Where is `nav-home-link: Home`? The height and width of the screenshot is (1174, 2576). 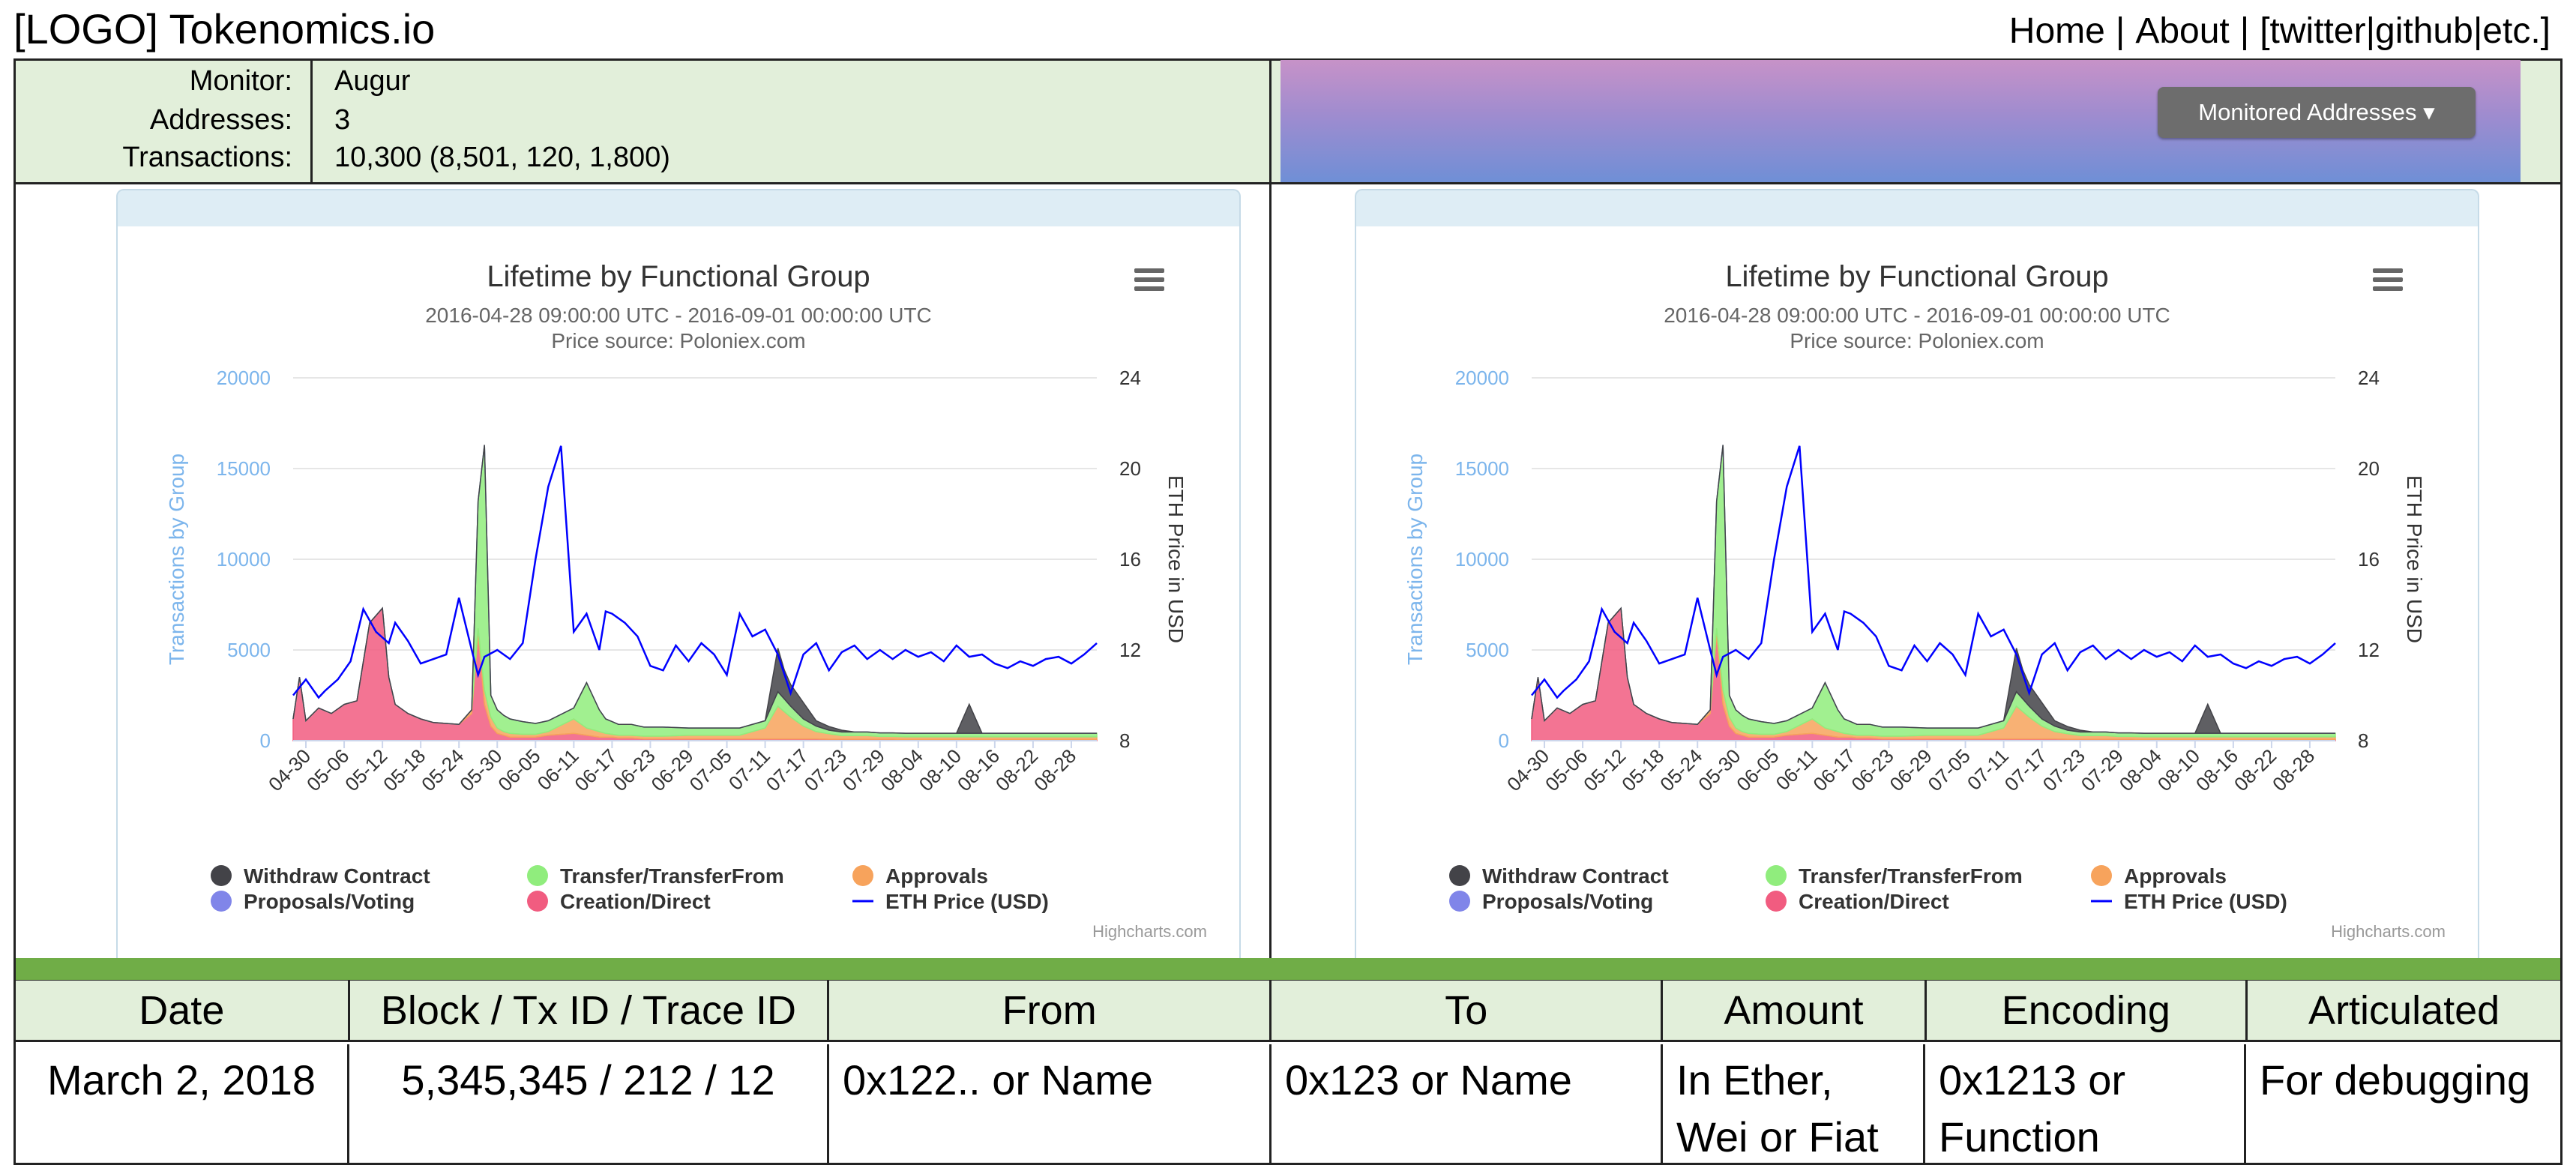
nav-home-link: Home is located at coordinates (2056, 31).